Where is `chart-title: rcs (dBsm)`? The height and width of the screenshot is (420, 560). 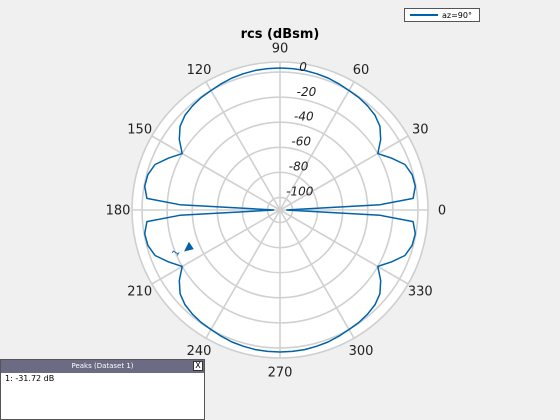
chart-title: rcs (dBsm) is located at coordinates (280, 34).